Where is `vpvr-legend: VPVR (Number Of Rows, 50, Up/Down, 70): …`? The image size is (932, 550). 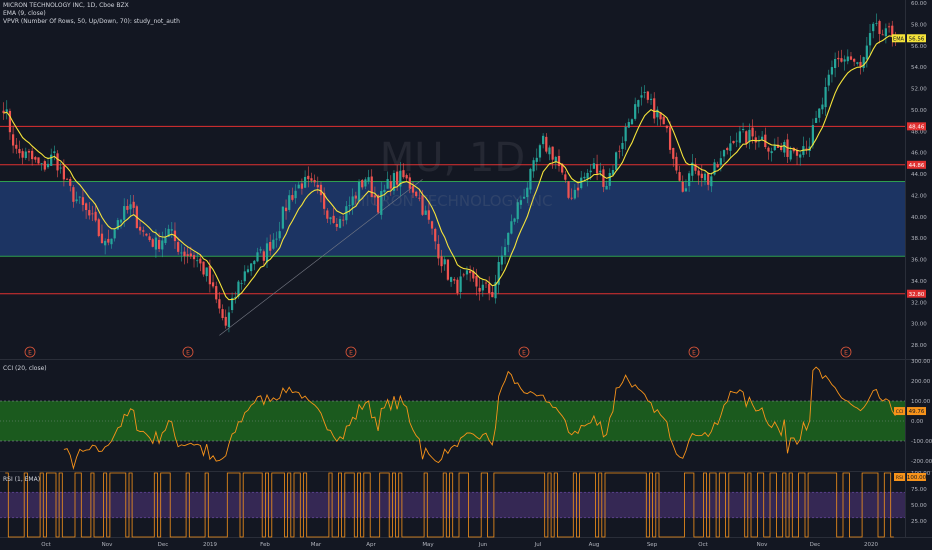 vpvr-legend: VPVR (Number Of Rows, 50, Up/Down, 70): … is located at coordinates (91, 21).